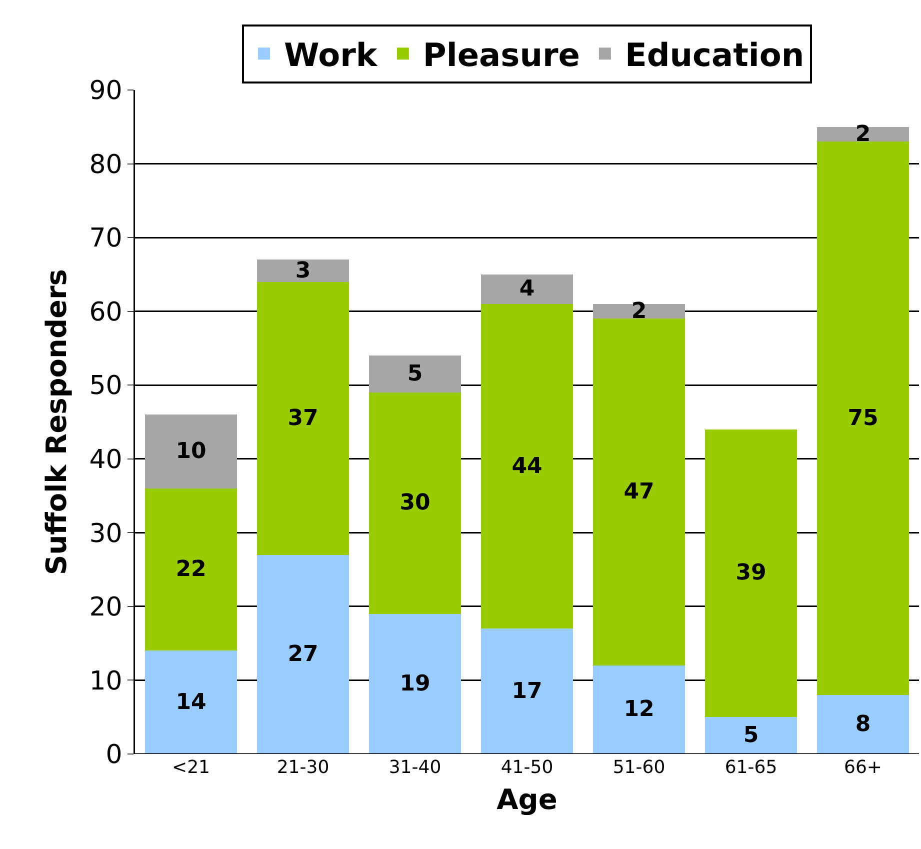 The image size is (921, 849). I want to click on data-label: 14, so click(191, 702).